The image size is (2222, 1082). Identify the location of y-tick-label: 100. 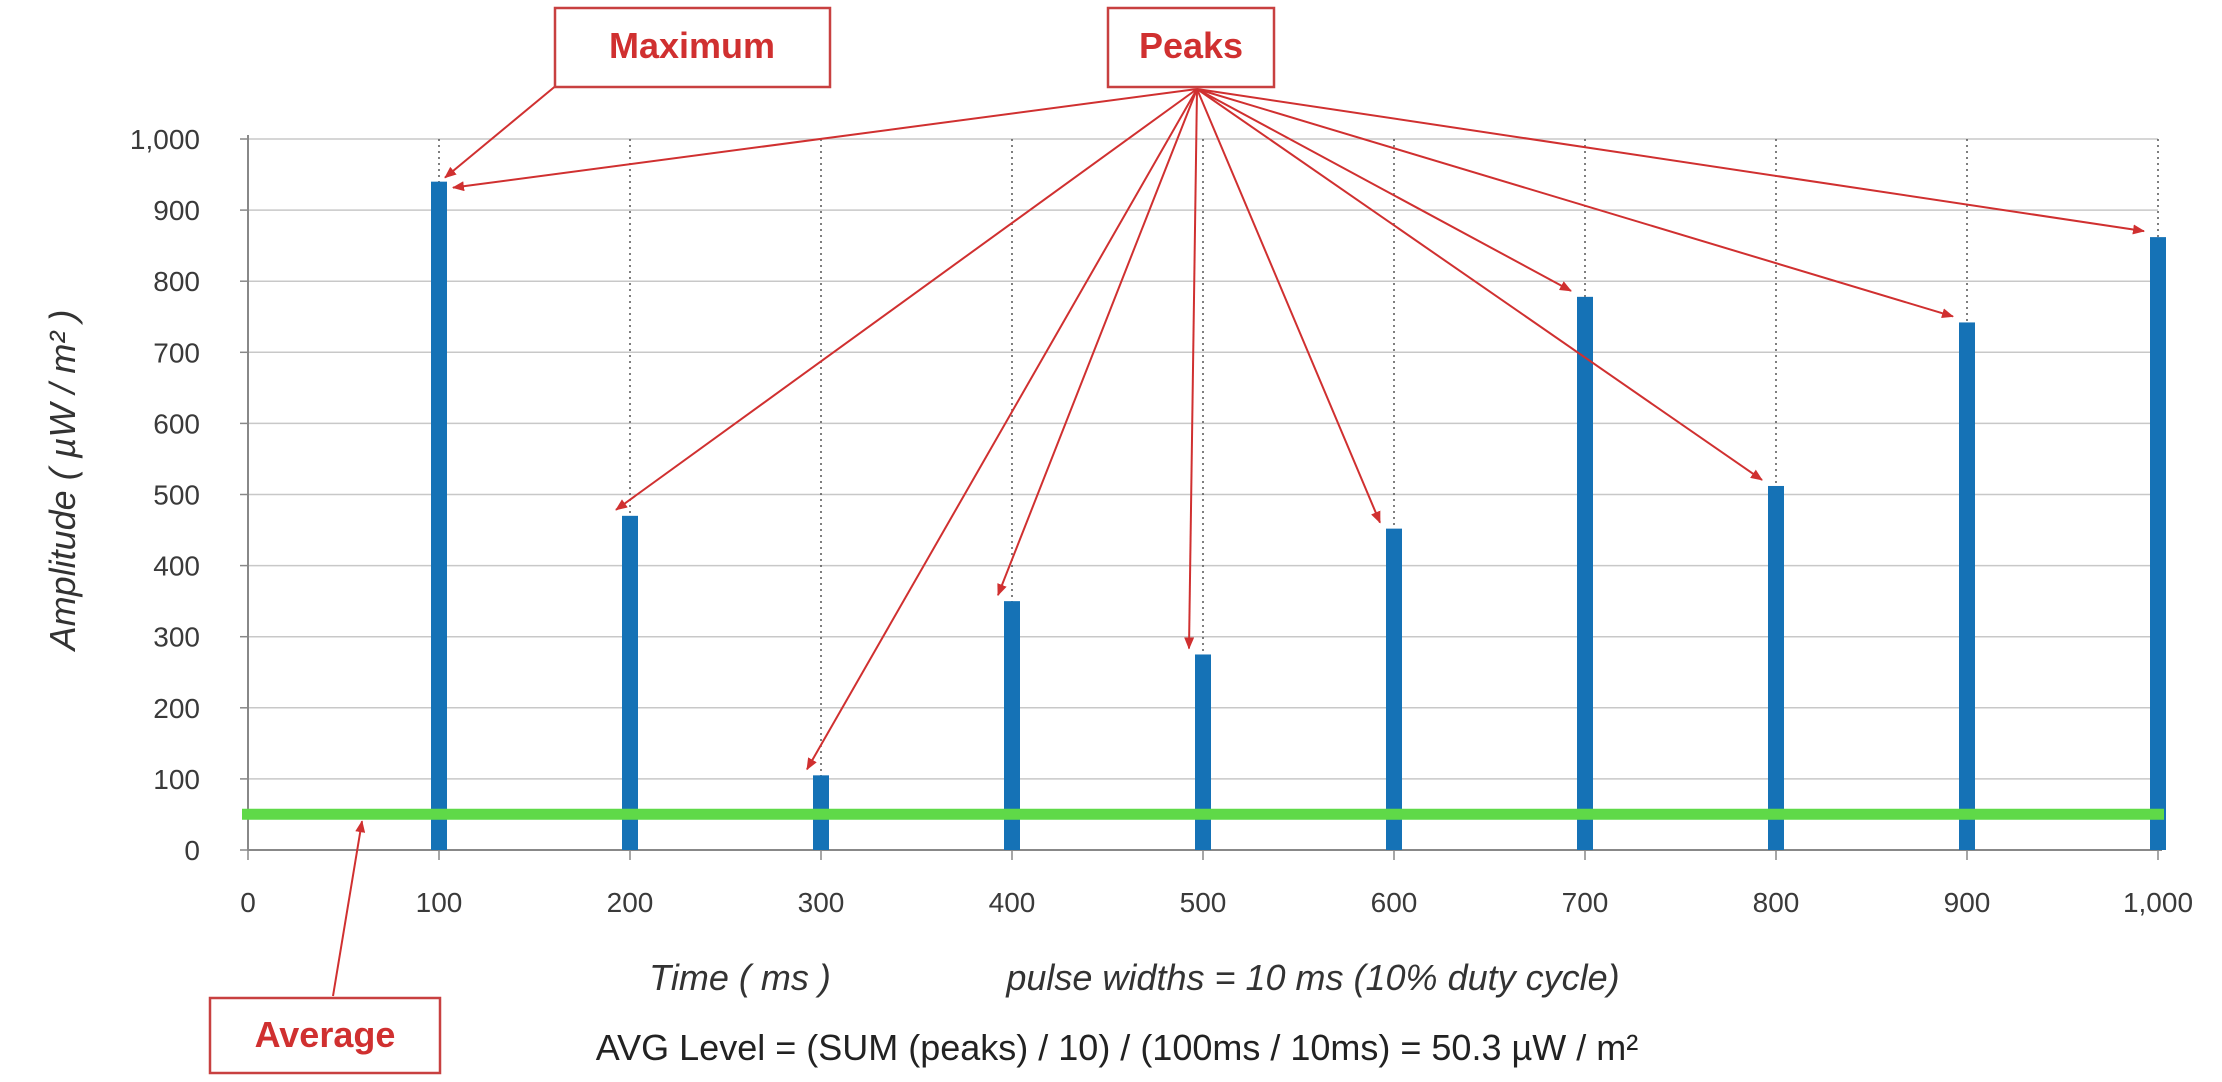
(176, 779).